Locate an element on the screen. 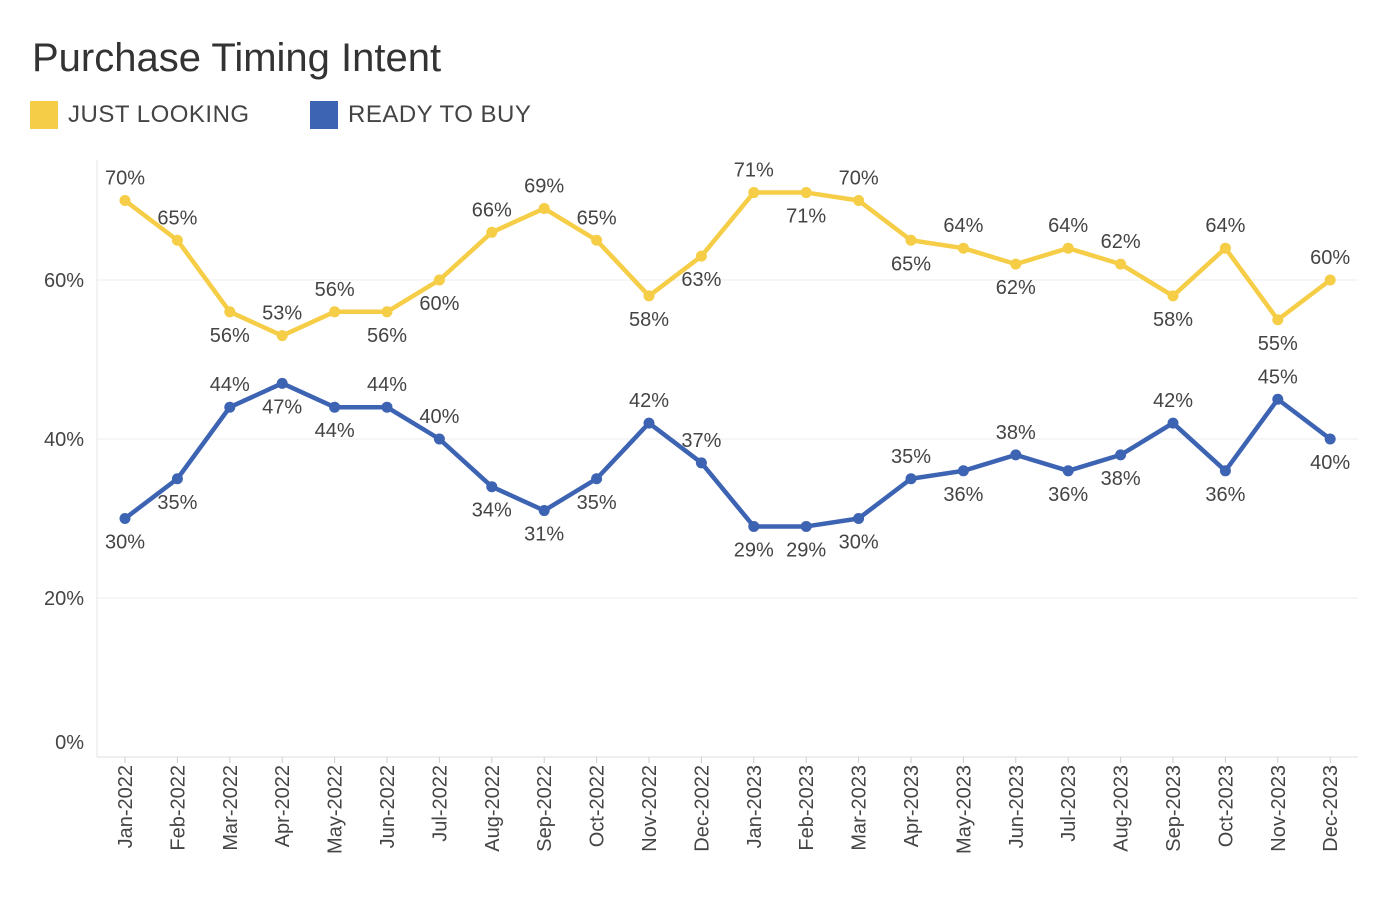 This screenshot has width=1380, height=900. legend-swatch-ready-to-buy is located at coordinates (324, 115).